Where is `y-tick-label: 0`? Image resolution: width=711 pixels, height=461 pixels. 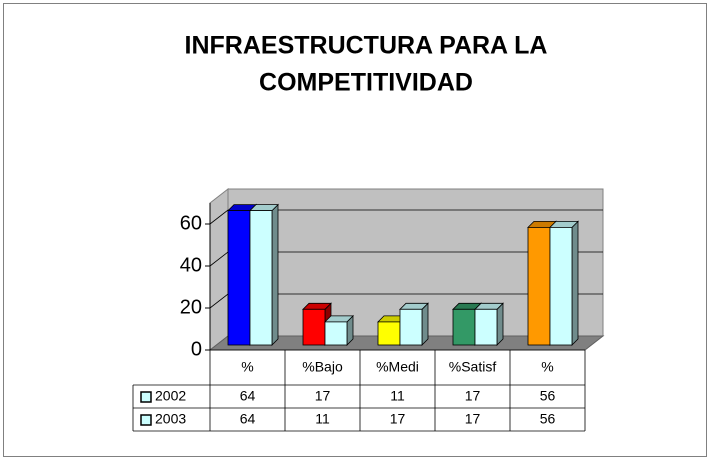
y-tick-label: 0 is located at coordinates (196, 349).